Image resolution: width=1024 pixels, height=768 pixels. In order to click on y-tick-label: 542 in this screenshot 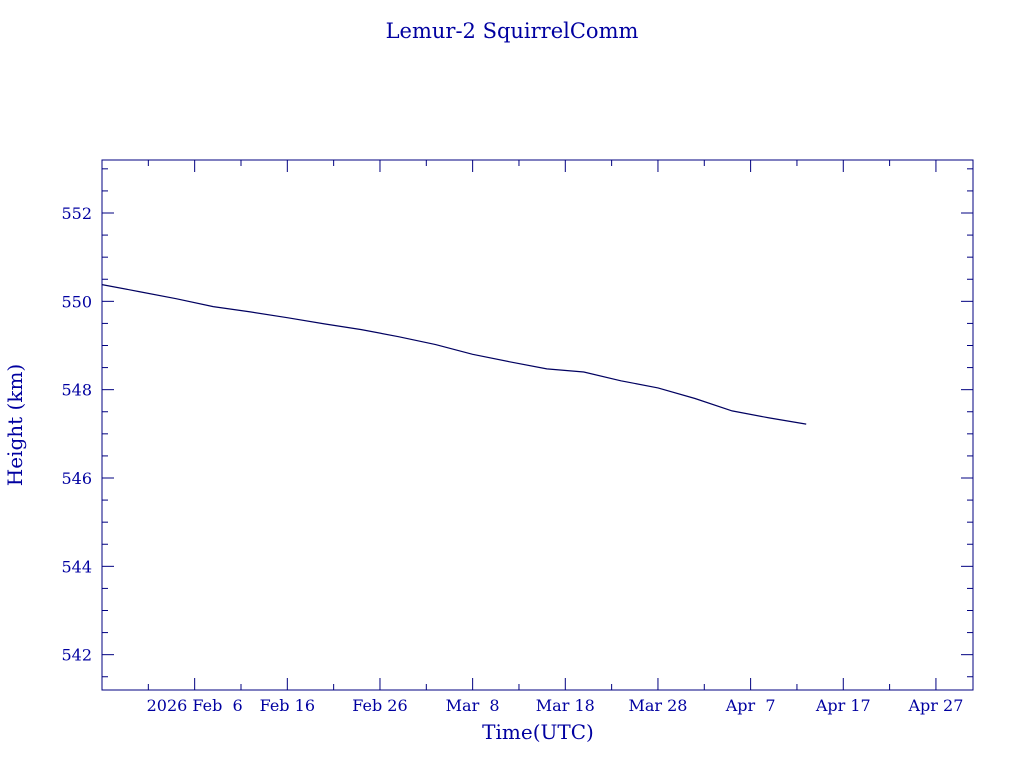, I will do `click(76, 655)`.